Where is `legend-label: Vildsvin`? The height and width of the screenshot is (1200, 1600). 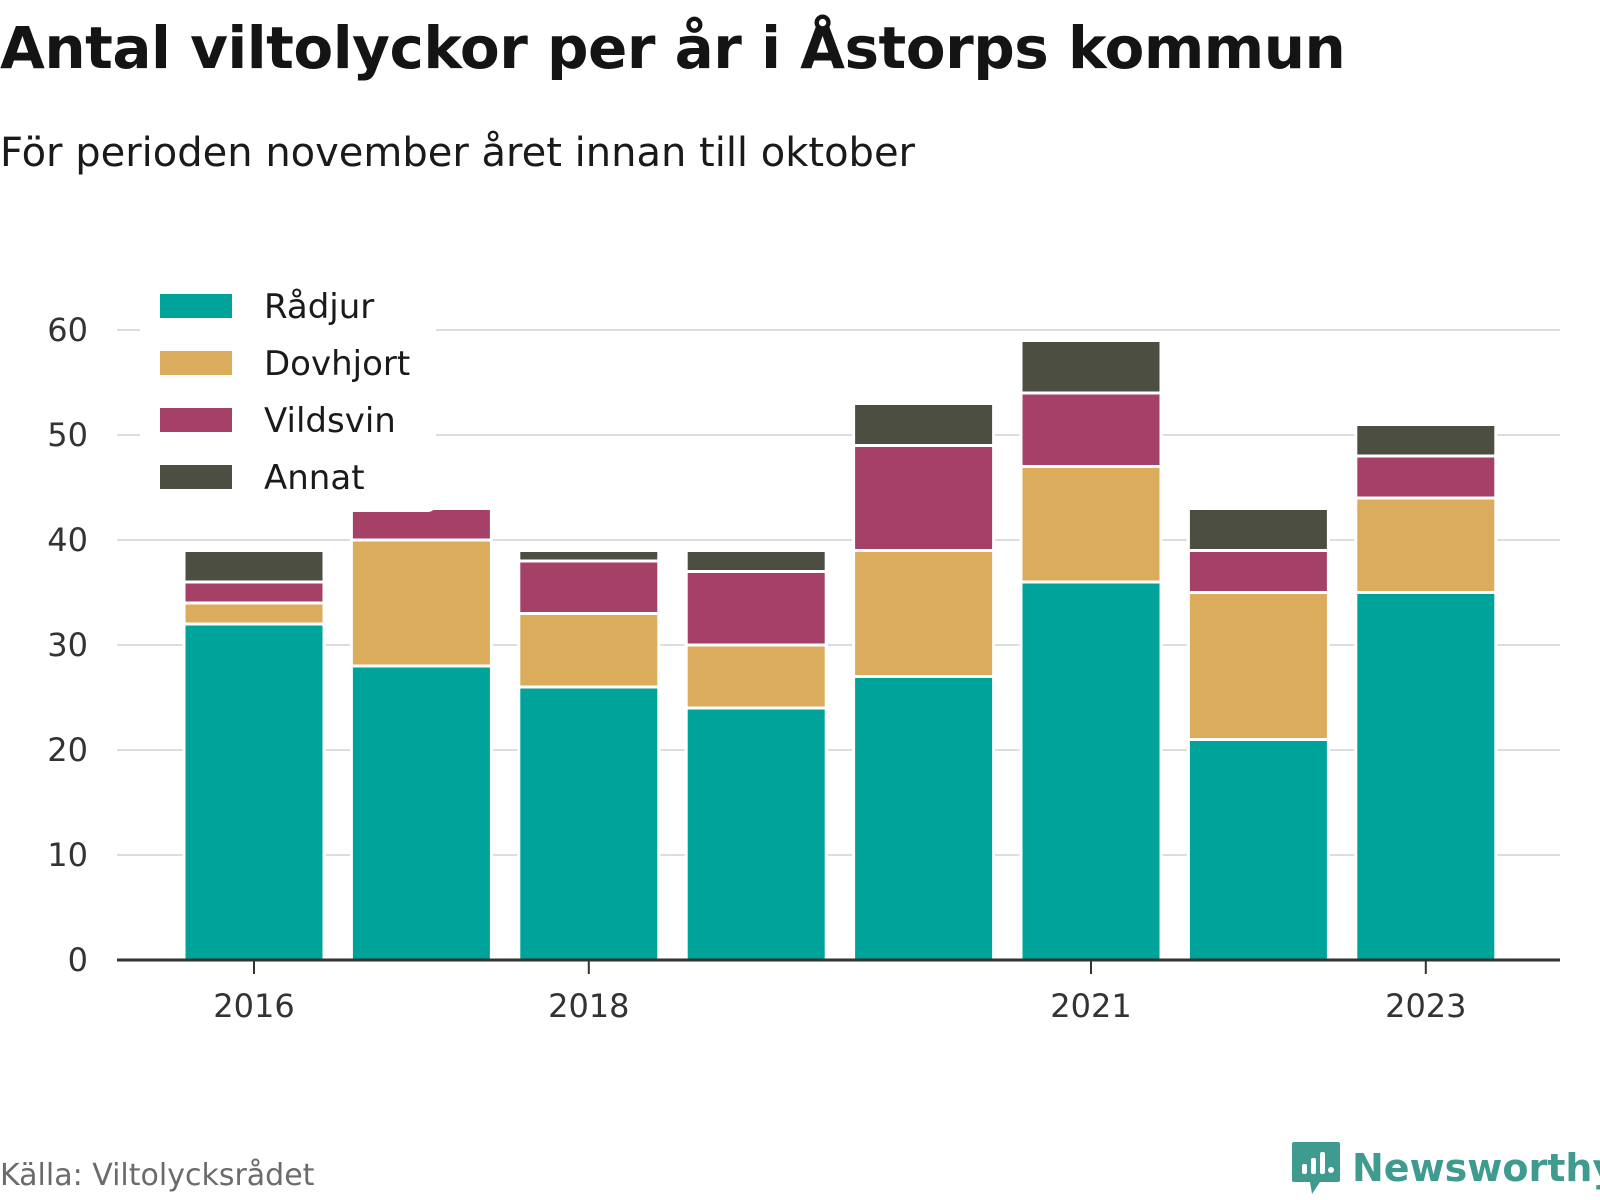 legend-label: Vildsvin is located at coordinates (330, 421).